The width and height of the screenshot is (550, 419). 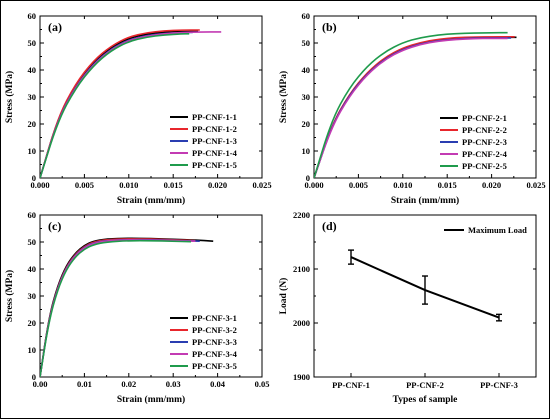 What do you see at coordinates (214, 117) in the screenshot?
I see `legend-label: PP-CNF-1-1` at bounding box center [214, 117].